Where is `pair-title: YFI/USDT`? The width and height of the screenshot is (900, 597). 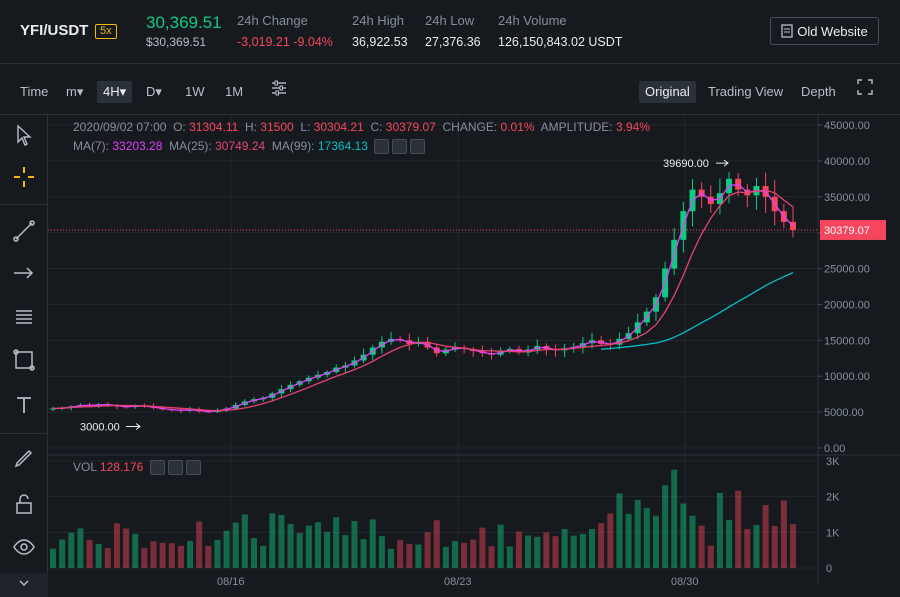
pair-title: YFI/USDT is located at coordinates (54, 30).